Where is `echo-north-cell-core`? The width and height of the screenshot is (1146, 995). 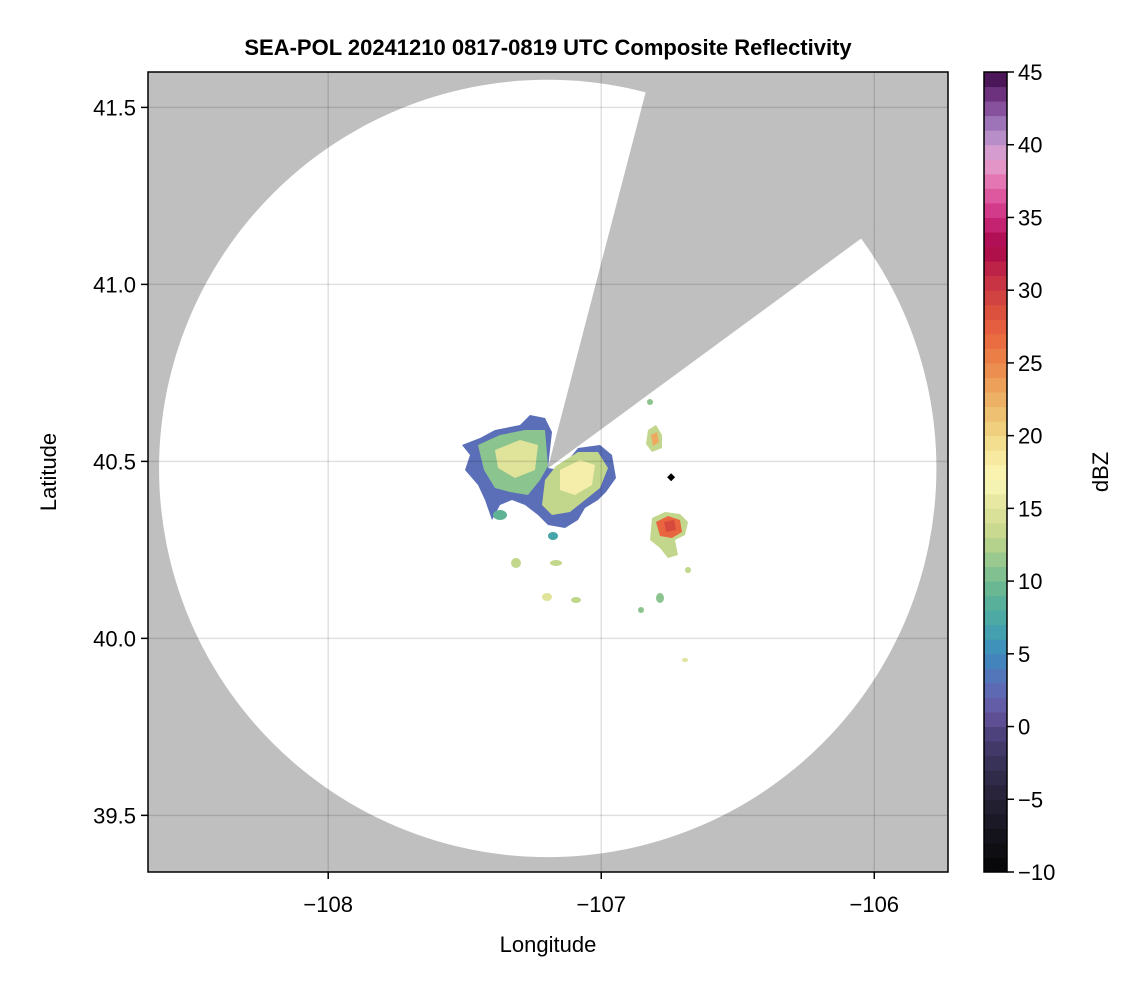
echo-north-cell-core is located at coordinates (655, 439).